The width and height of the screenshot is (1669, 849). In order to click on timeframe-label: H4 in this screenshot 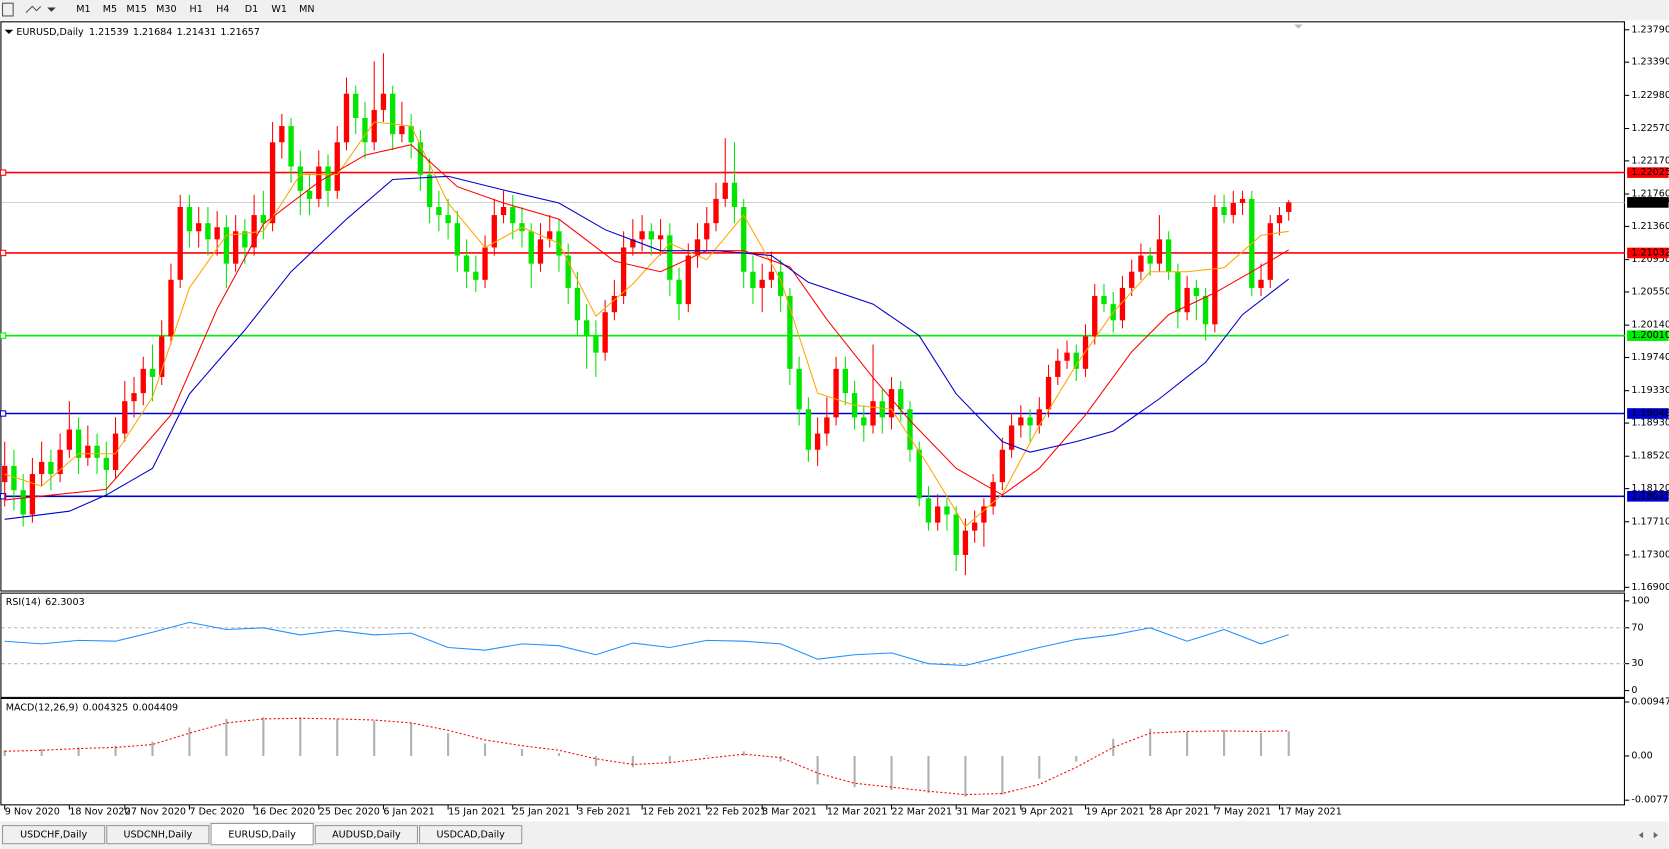, I will do `click(222, 9)`.